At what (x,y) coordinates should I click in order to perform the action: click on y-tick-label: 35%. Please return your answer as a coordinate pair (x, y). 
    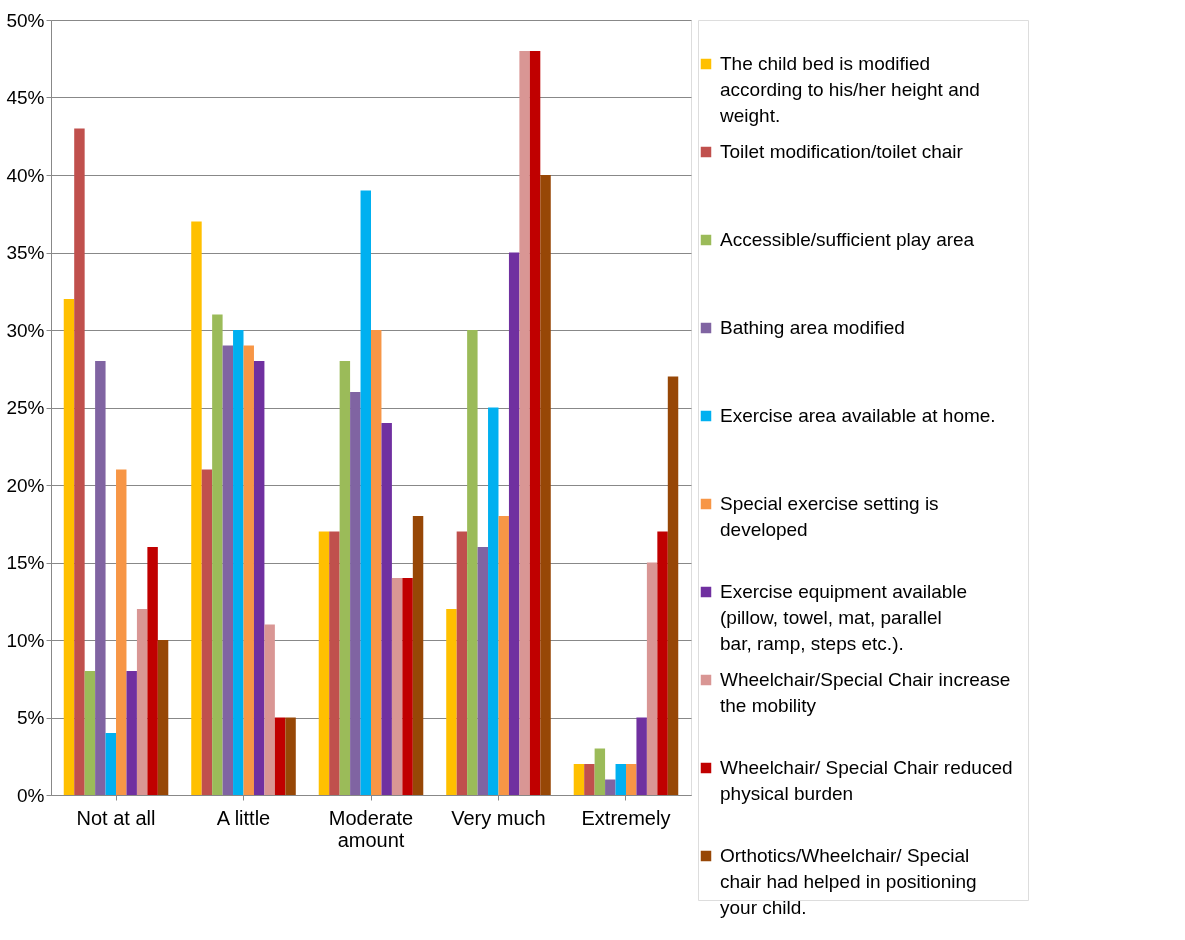
    Looking at the image, I should click on (25, 252).